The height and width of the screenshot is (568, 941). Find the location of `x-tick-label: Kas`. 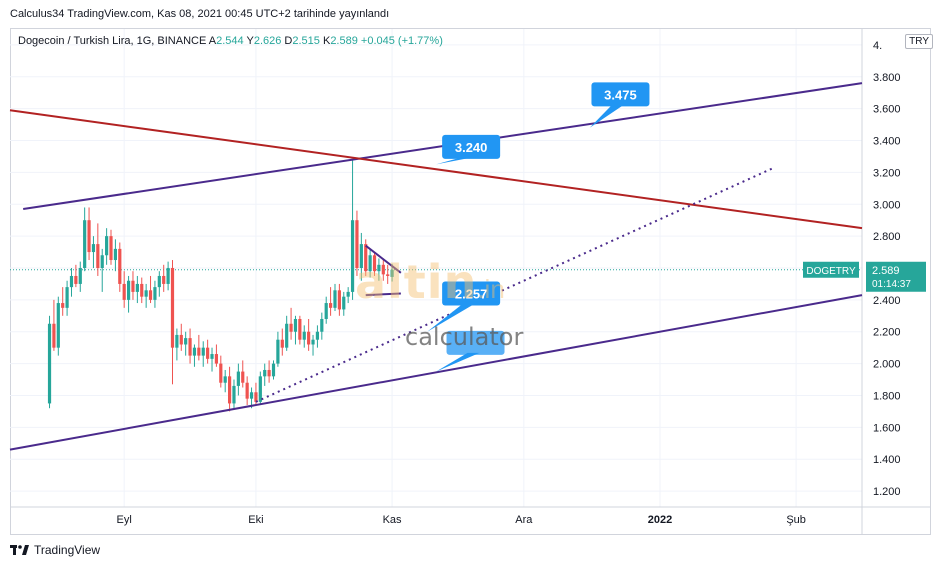

x-tick-label: Kas is located at coordinates (392, 520).